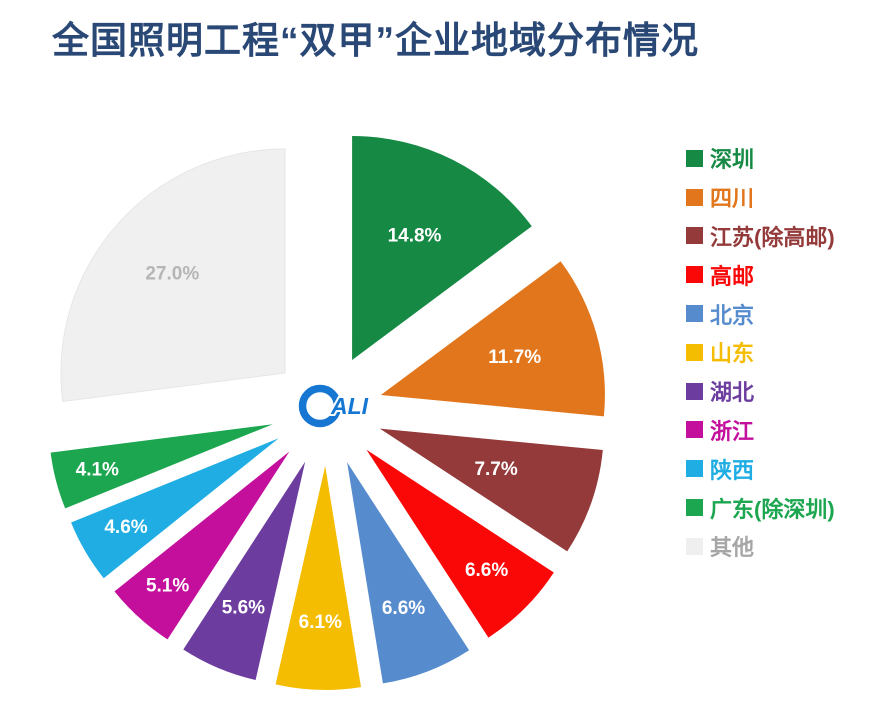 The width and height of the screenshot is (890, 711). Describe the element at coordinates (760, 468) in the screenshot. I see `legend-item-9: 陕西` at that location.